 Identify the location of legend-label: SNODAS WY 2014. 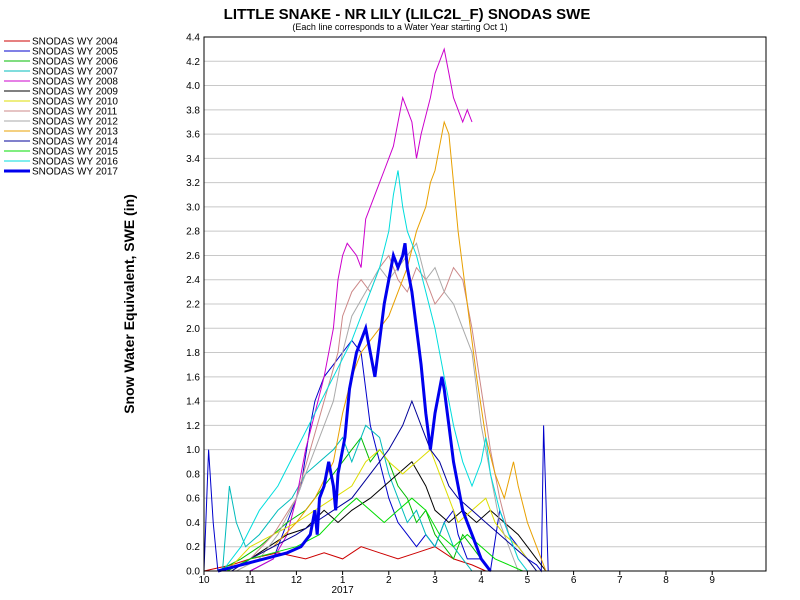
(75, 142).